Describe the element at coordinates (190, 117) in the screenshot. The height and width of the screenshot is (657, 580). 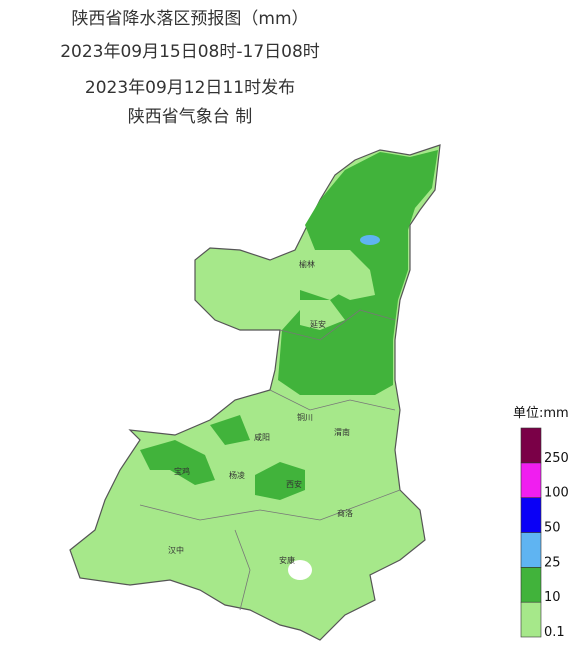
I see `issuer: 陕西省气象台 制` at that location.